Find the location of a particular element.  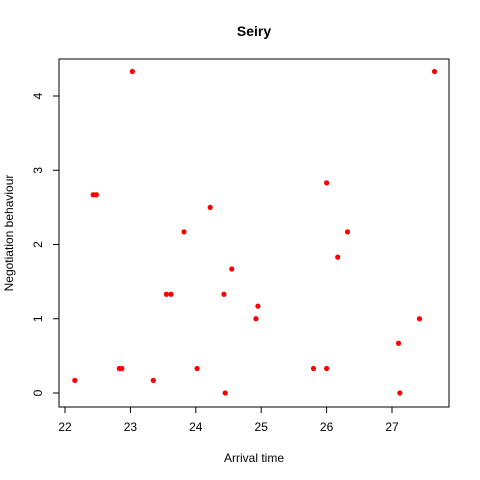

y-axis: 0 1 2 3 4 is located at coordinates (45, 244).